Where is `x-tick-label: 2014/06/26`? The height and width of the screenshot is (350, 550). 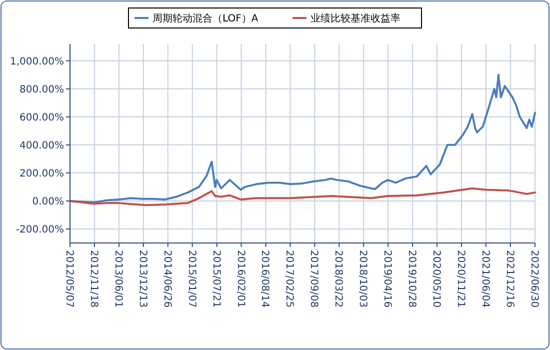 x-tick-label: 2014/06/26 is located at coordinates (166, 279).